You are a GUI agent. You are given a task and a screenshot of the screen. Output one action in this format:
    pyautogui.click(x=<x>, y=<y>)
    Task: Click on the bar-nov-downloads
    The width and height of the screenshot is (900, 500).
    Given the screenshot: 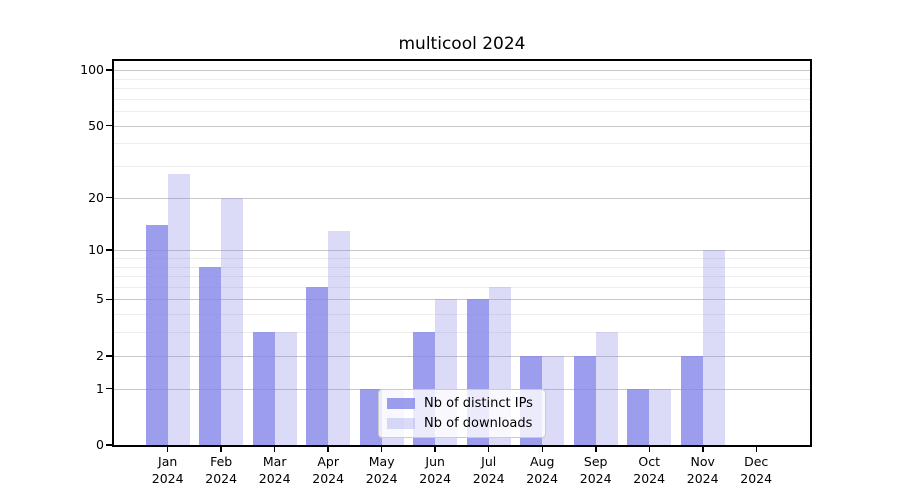 What is the action you would take?
    pyautogui.click(x=713, y=347)
    